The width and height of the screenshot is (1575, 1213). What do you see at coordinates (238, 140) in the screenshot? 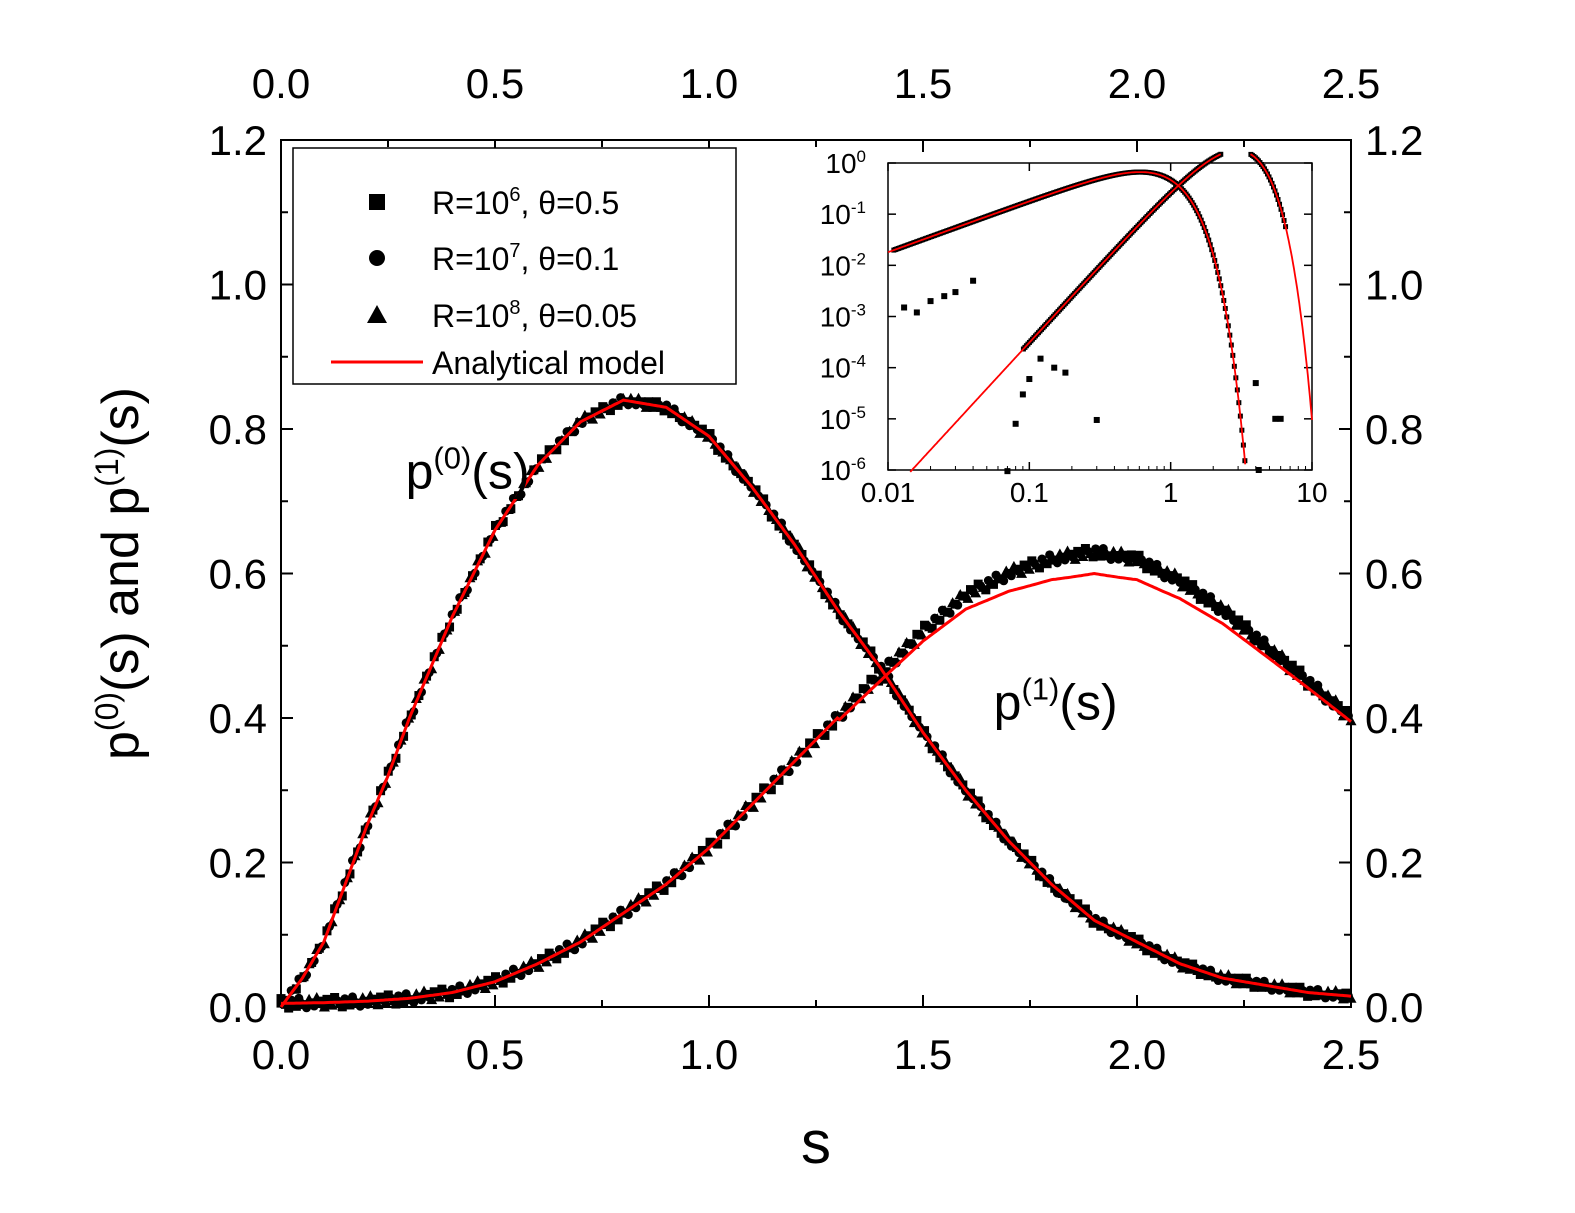
I see `y-tick-label-left: 1.2` at bounding box center [238, 140].